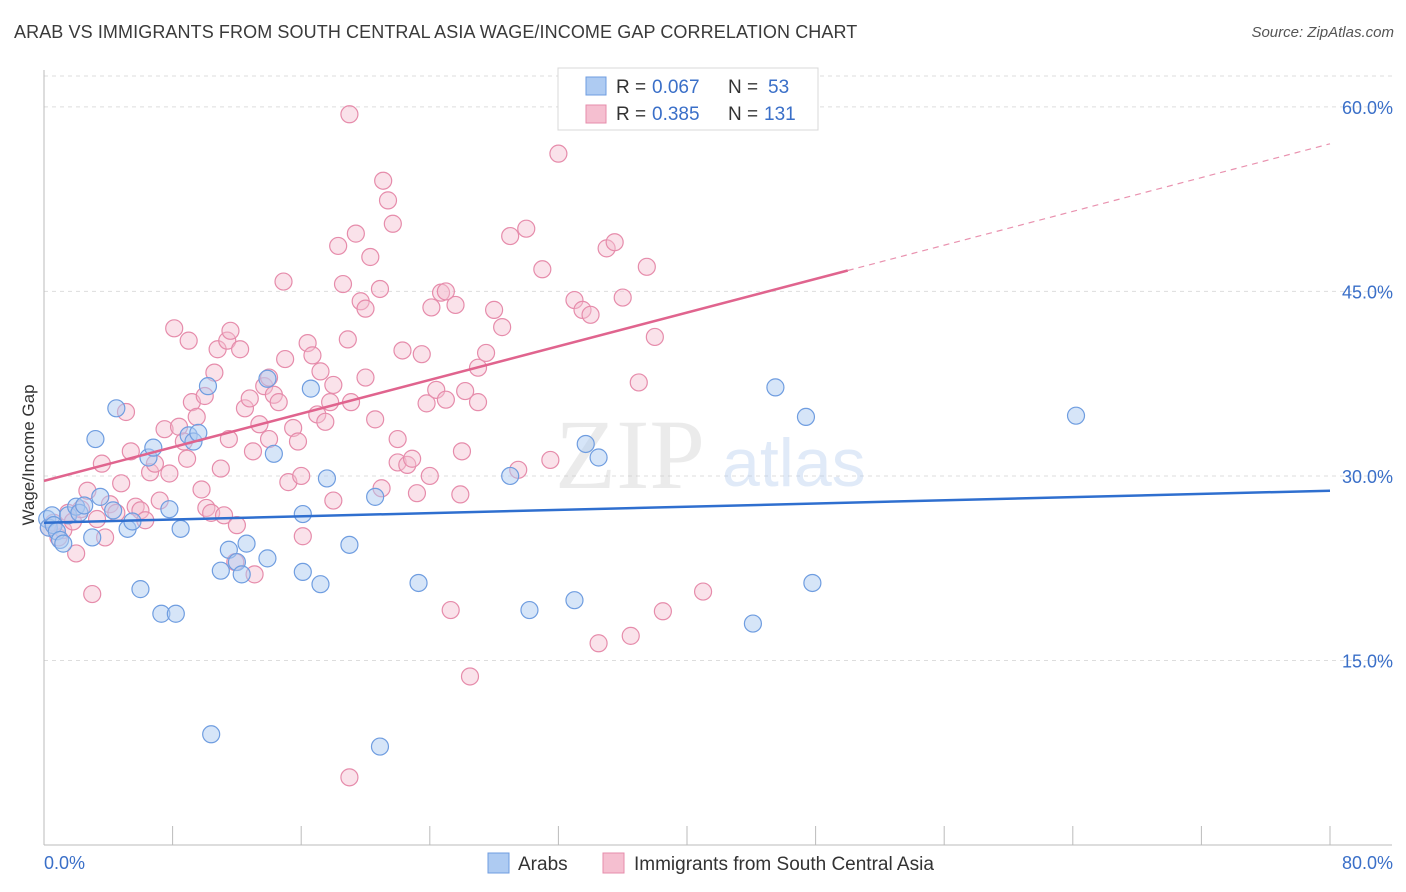  I want to click on bottom-legend: Arabs Immigrants from South Central Asia, so click(710, 863).